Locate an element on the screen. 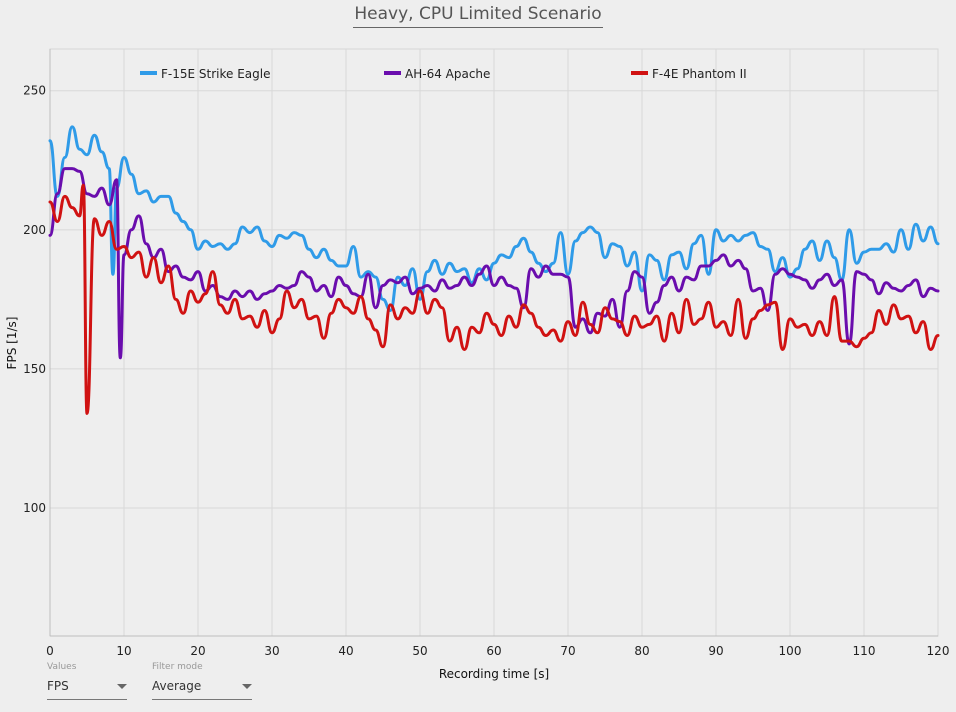 Image resolution: width=956 pixels, height=712 pixels. values-dropdown-value: FPS is located at coordinates (58, 686).